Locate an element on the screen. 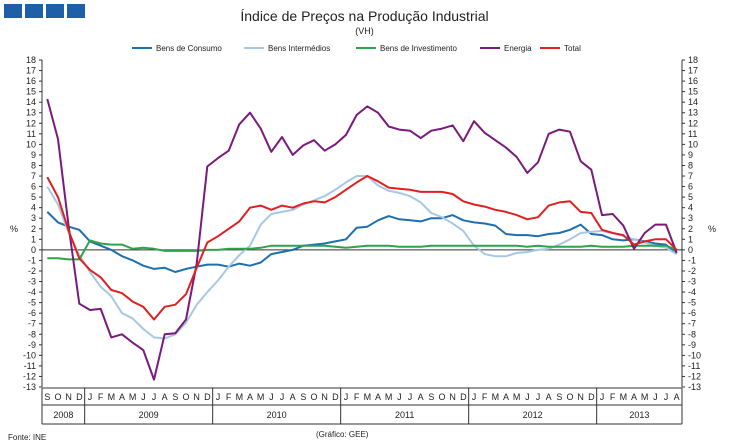 The image size is (729, 448). legend-label: Bens Intermédios is located at coordinates (299, 48).